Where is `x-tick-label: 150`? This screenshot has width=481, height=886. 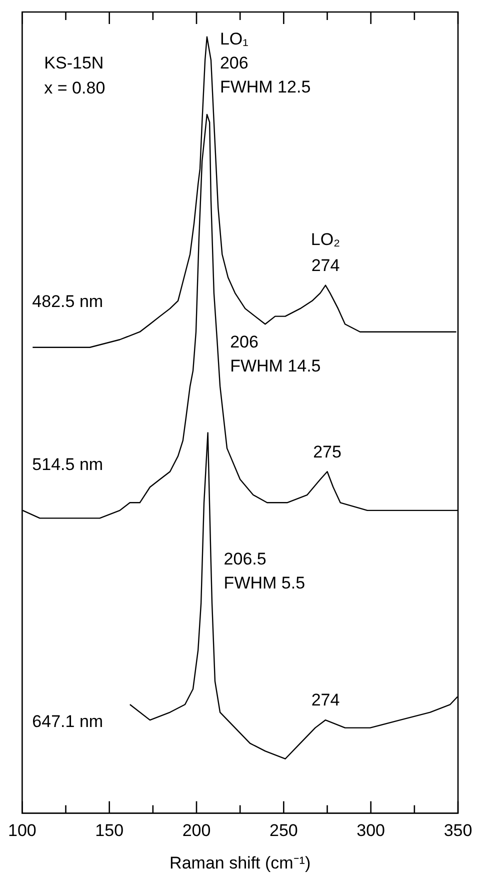
x-tick-label: 150 is located at coordinates (109, 830).